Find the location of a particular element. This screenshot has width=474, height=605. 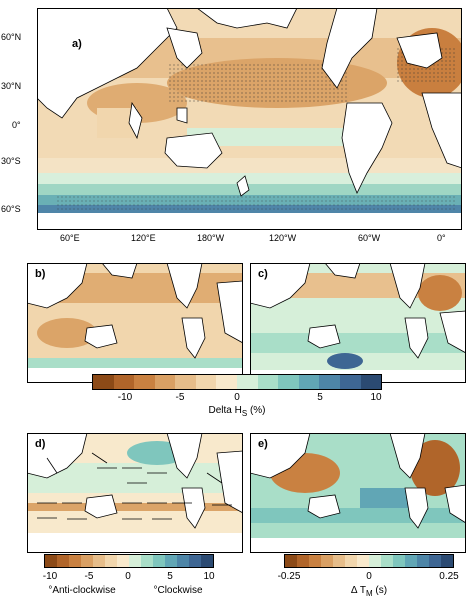

map-panel-b-graphic is located at coordinates (135, 323).